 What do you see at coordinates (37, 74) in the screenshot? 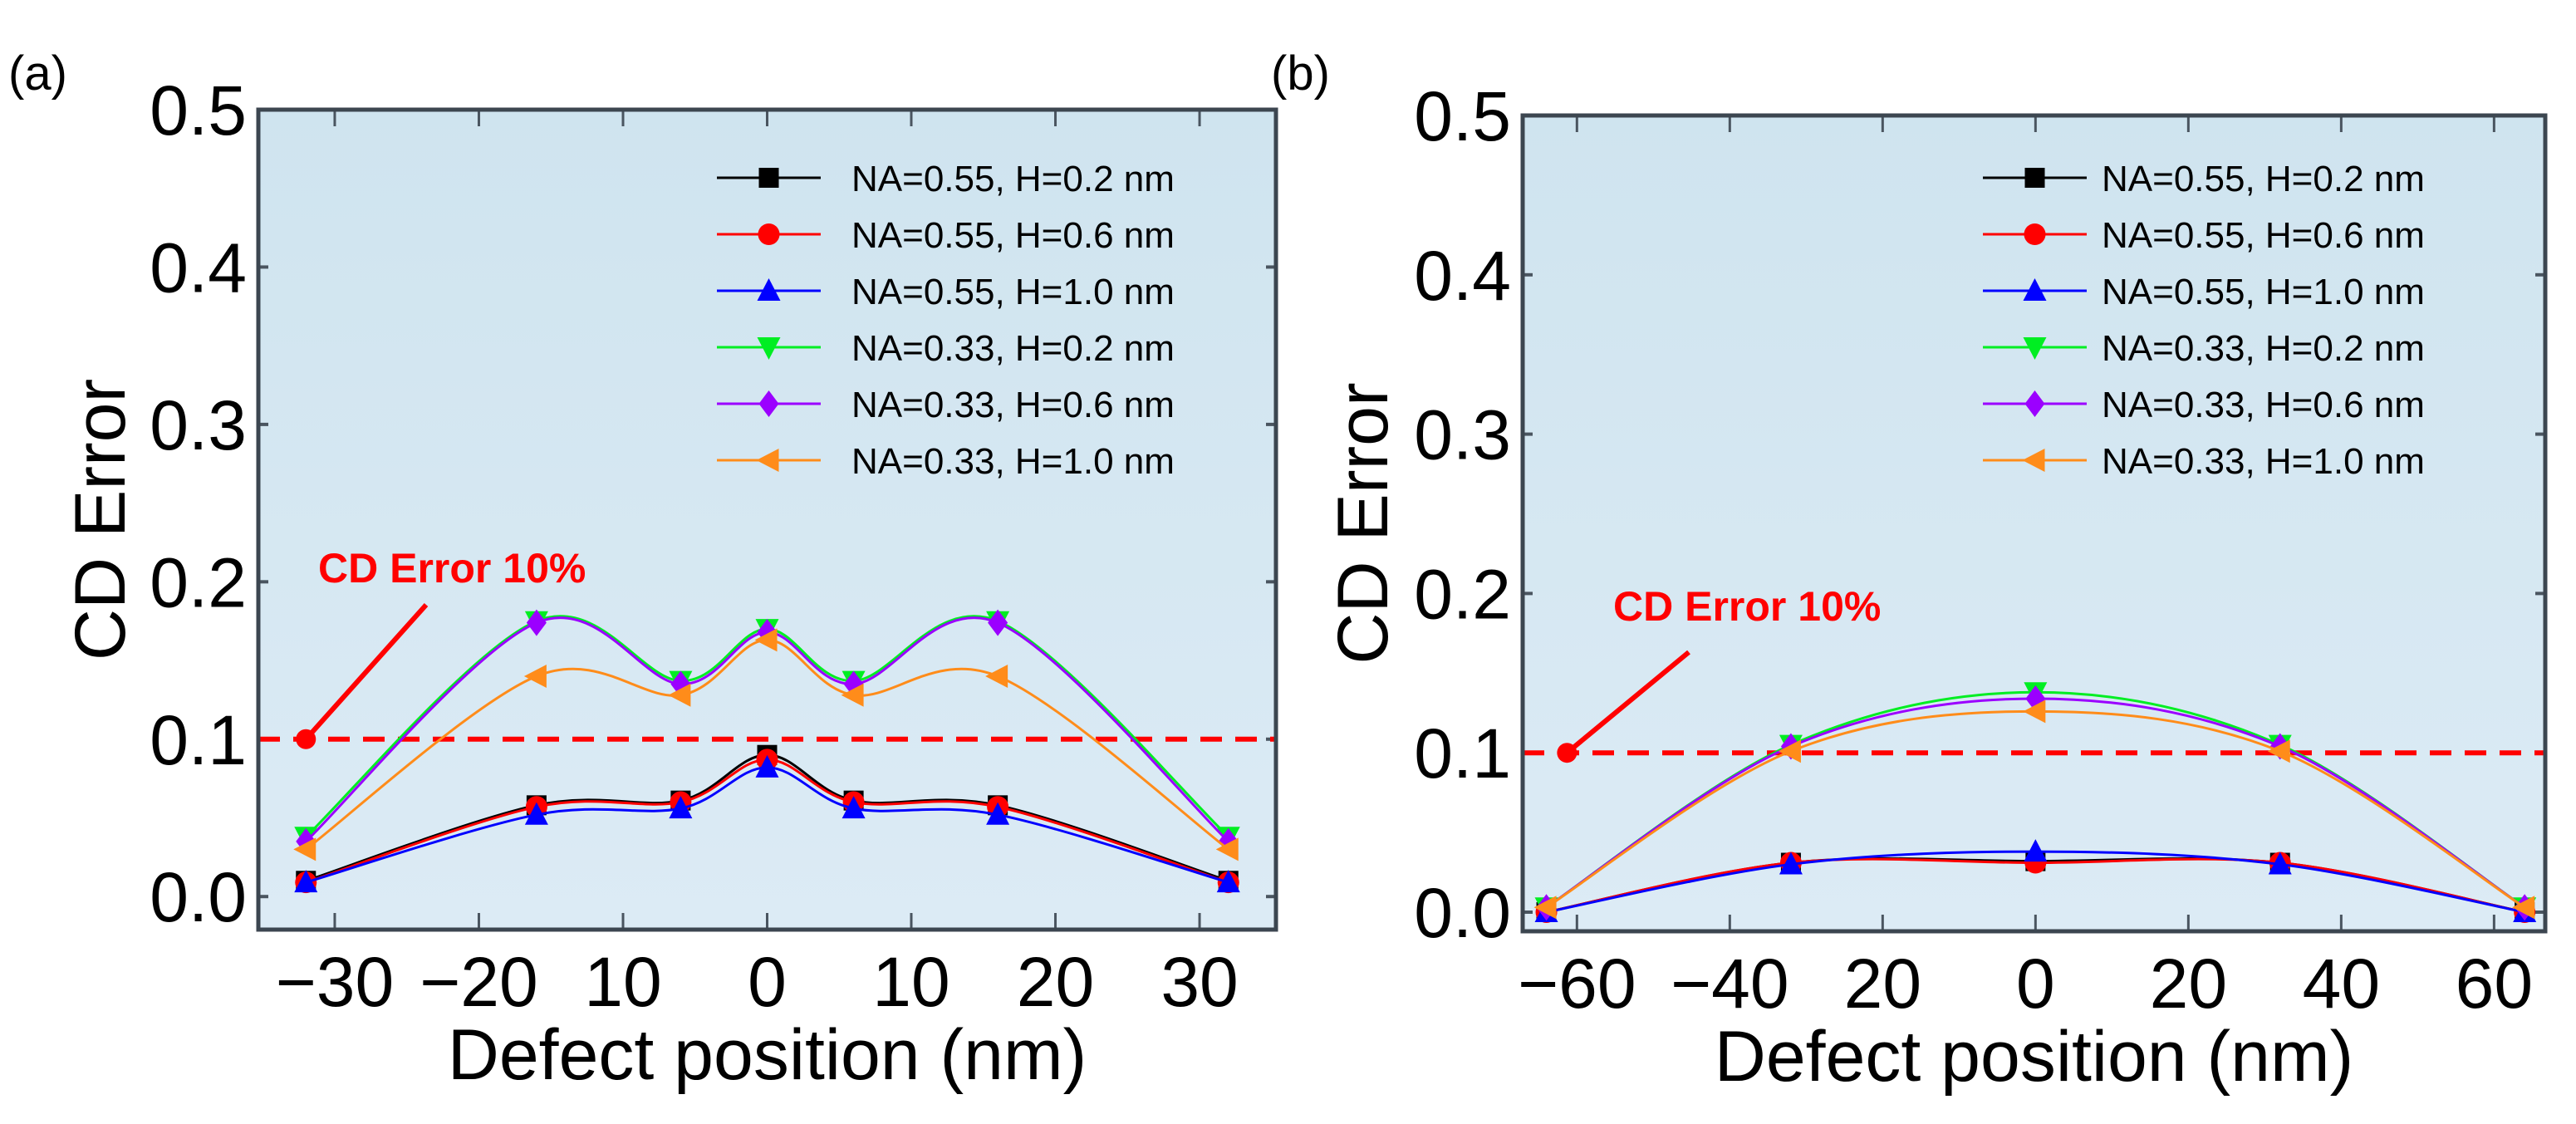
I see `panel-label: (a)` at bounding box center [37, 74].